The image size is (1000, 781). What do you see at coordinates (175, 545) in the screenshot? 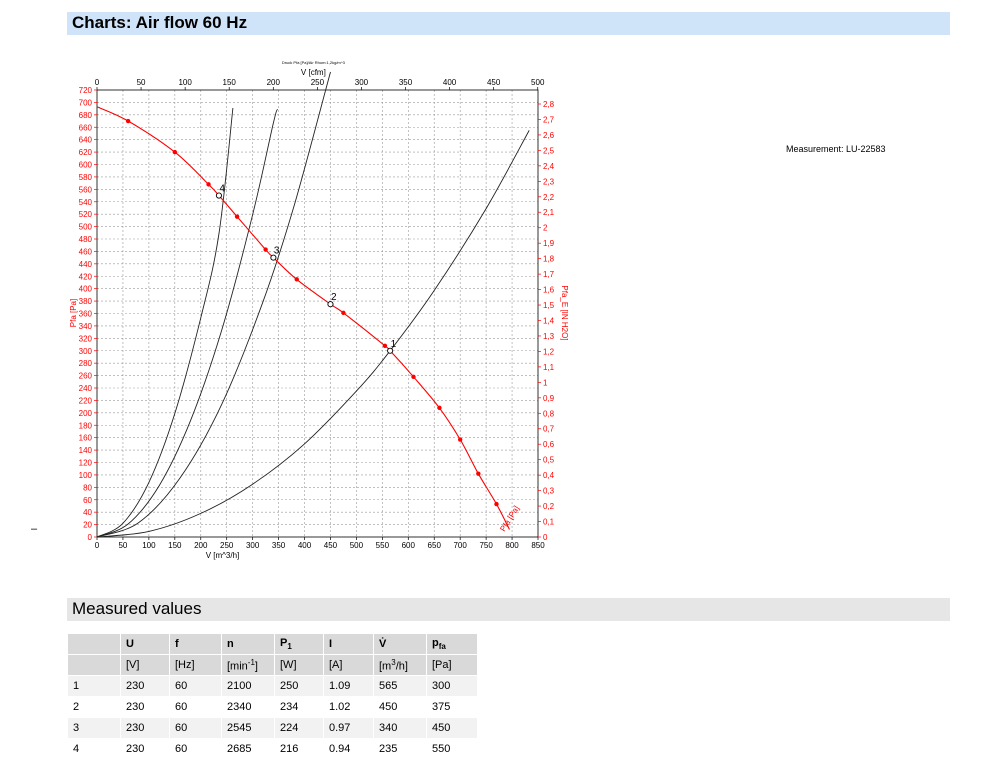
I see `x-tick-label: 150` at bounding box center [175, 545].